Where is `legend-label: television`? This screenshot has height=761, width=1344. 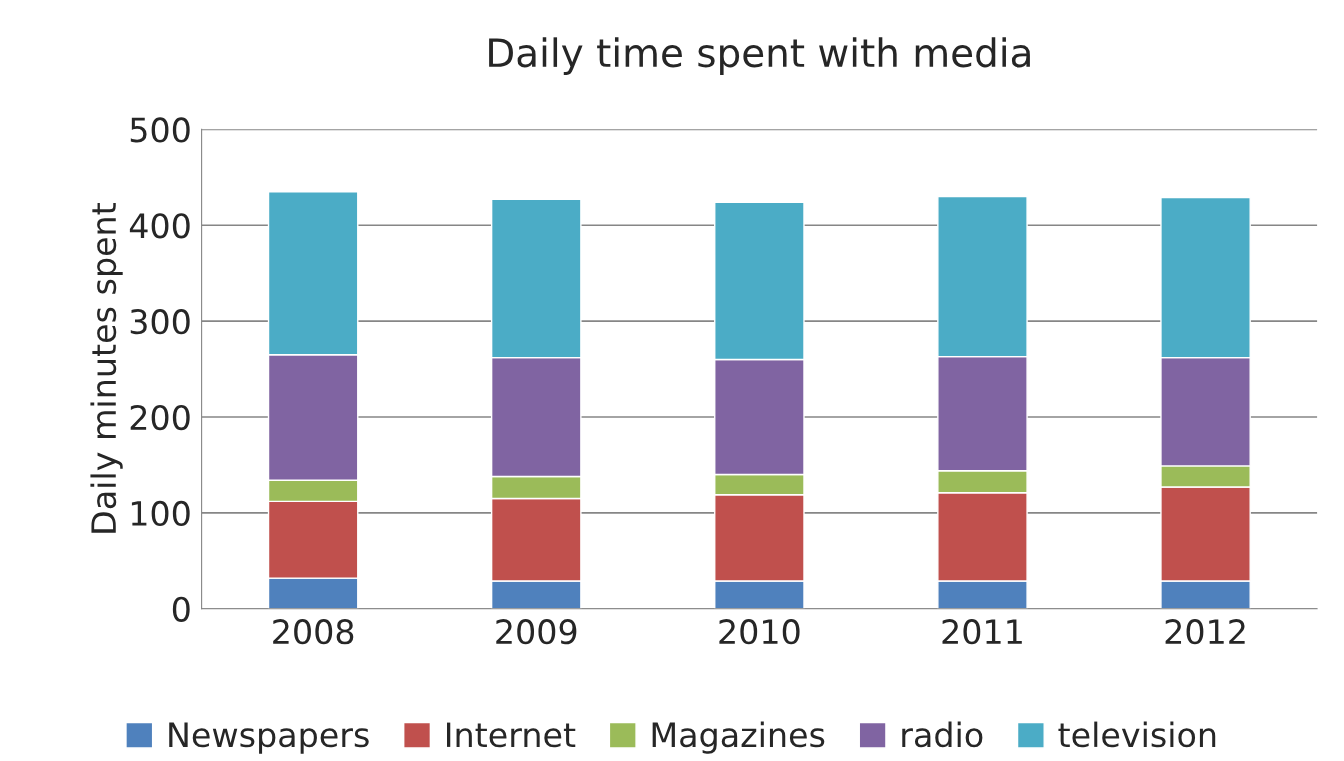
legend-label: television is located at coordinates (1137, 734).